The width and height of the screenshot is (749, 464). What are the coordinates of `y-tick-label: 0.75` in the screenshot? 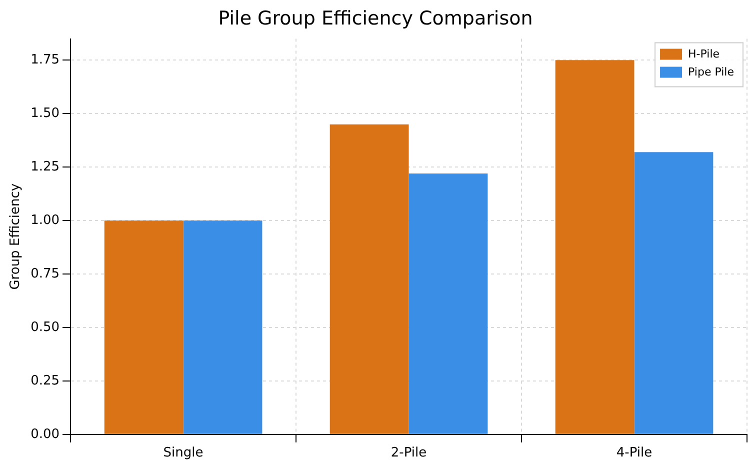 It's located at (45, 274).